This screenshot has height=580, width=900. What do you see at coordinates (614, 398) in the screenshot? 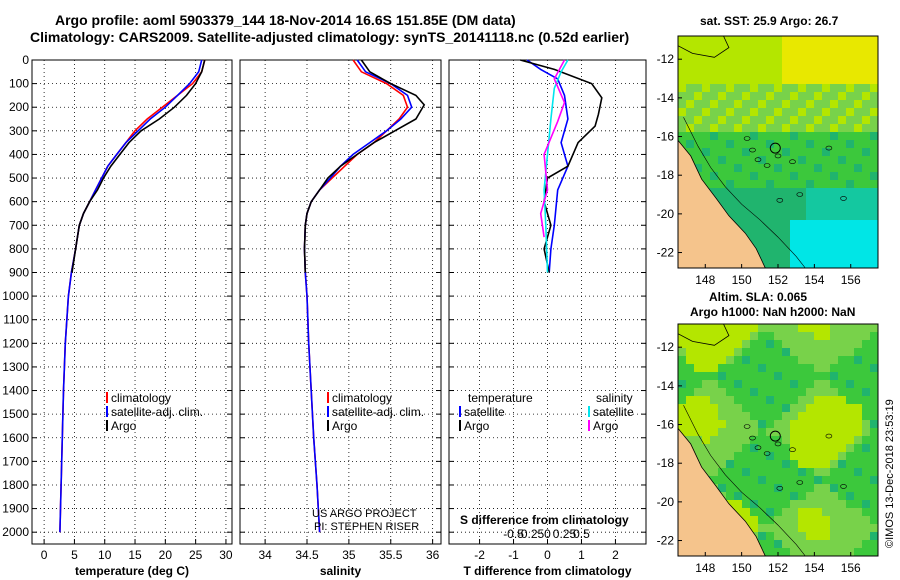
I see `legend-title-salinity: salinity` at bounding box center [614, 398].